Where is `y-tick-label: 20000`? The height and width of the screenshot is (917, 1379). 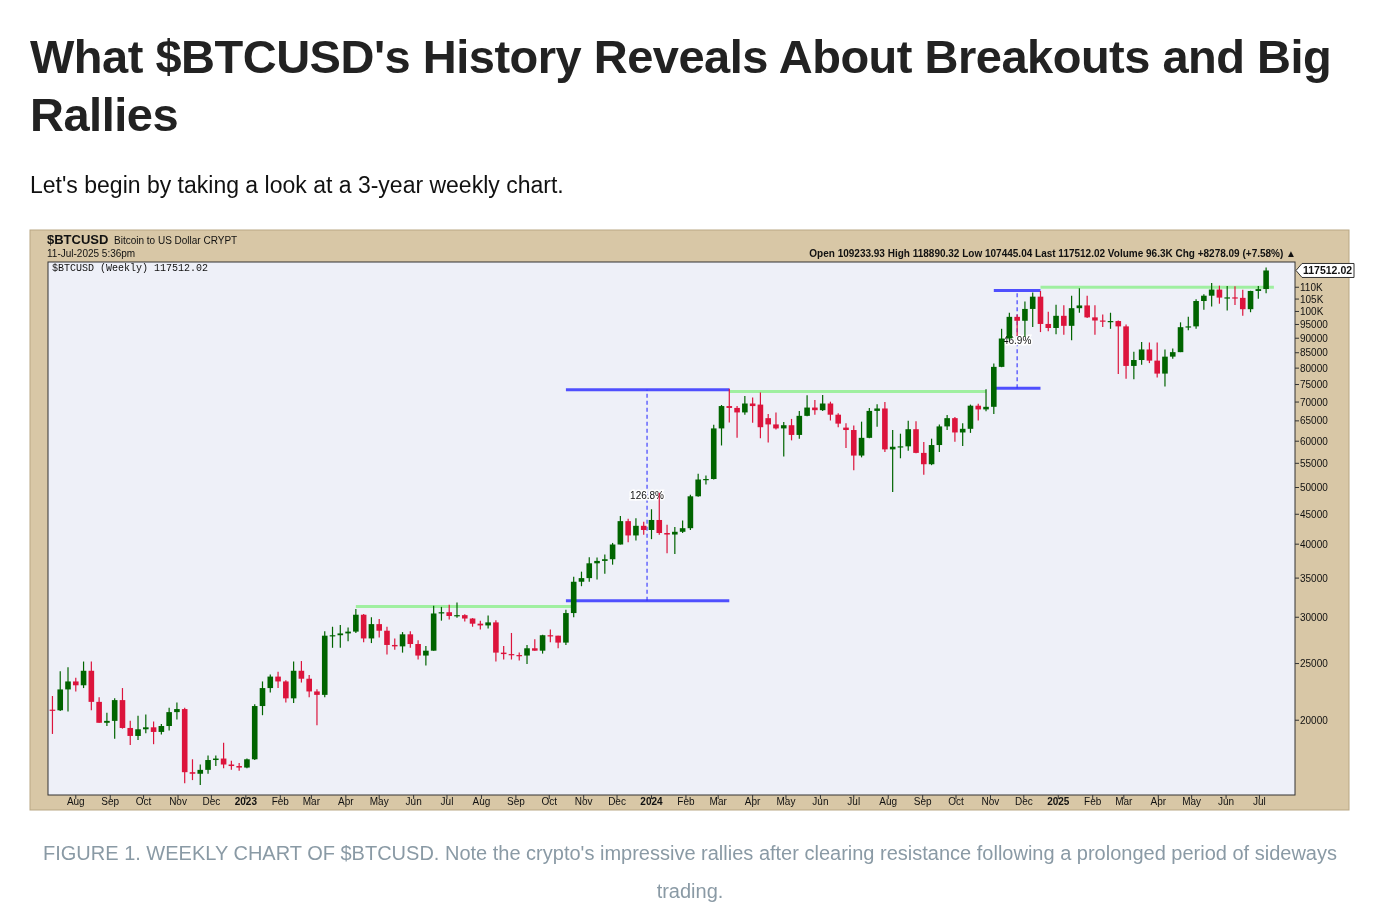 y-tick-label: 20000 is located at coordinates (1314, 720).